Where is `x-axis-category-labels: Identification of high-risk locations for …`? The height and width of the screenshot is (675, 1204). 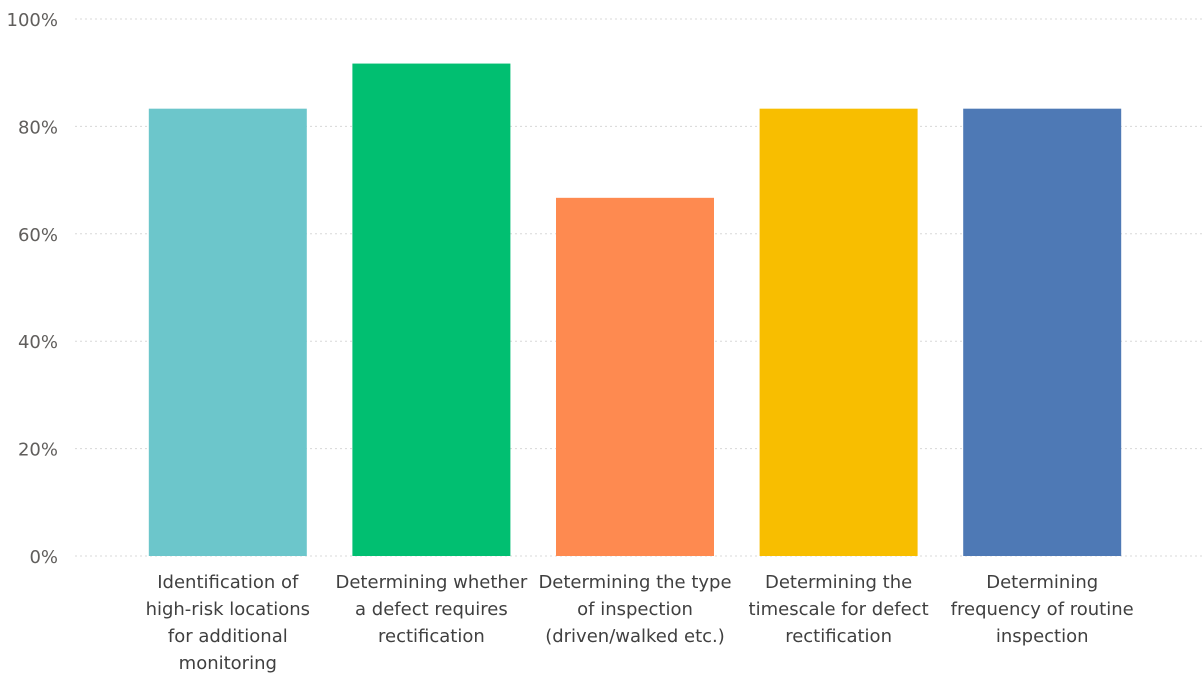
x-axis-category-labels: Identification of high-risk locations for … is located at coordinates (640, 623).